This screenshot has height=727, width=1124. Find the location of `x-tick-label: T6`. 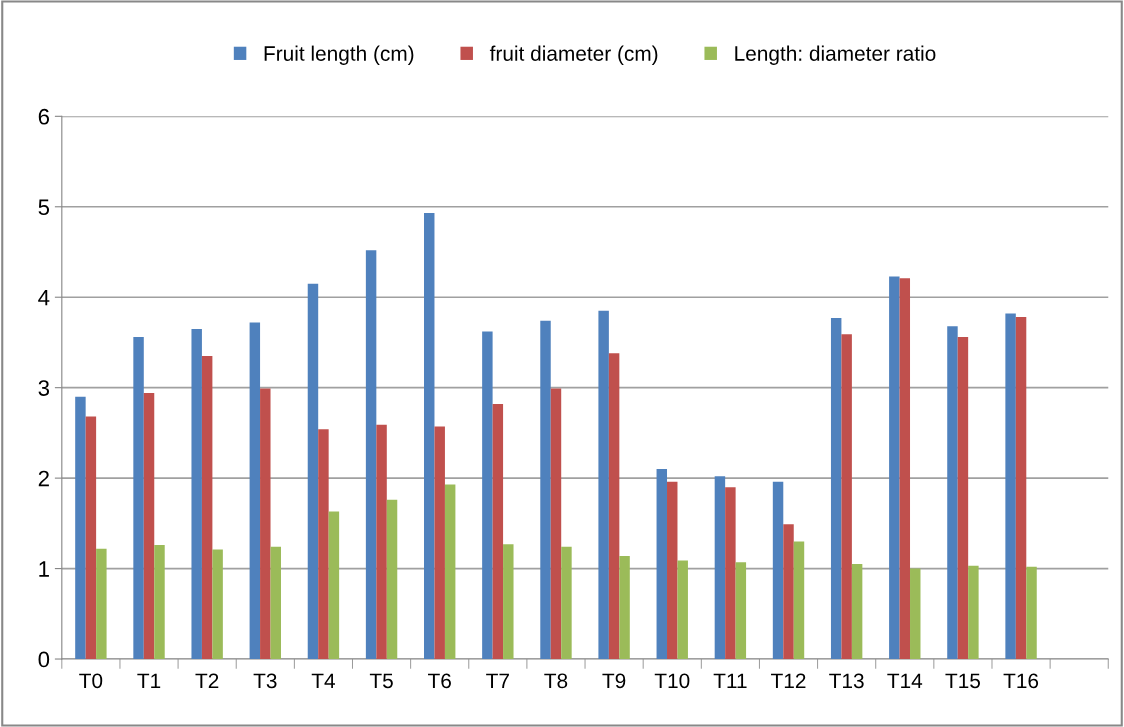

x-tick-label: T6 is located at coordinates (439, 681).